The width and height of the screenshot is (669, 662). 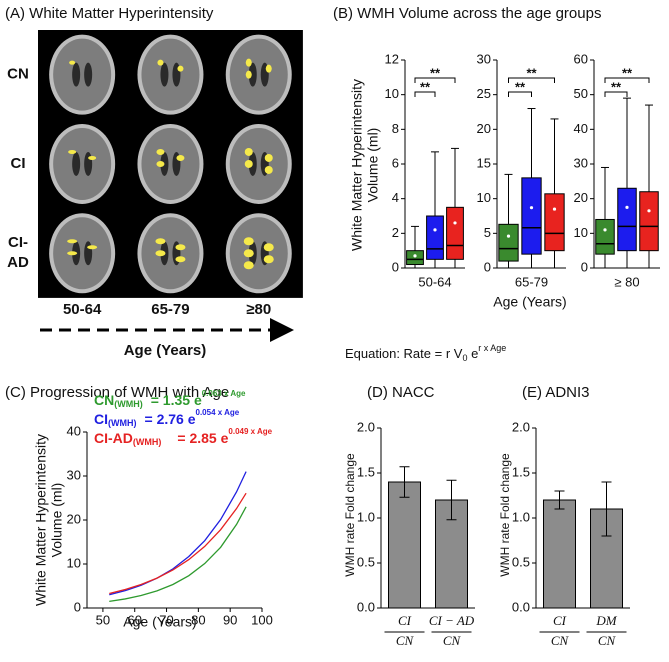 What do you see at coordinates (366, 606) in the screenshot?
I see `y-tick-label: 0.0` at bounding box center [366, 606].